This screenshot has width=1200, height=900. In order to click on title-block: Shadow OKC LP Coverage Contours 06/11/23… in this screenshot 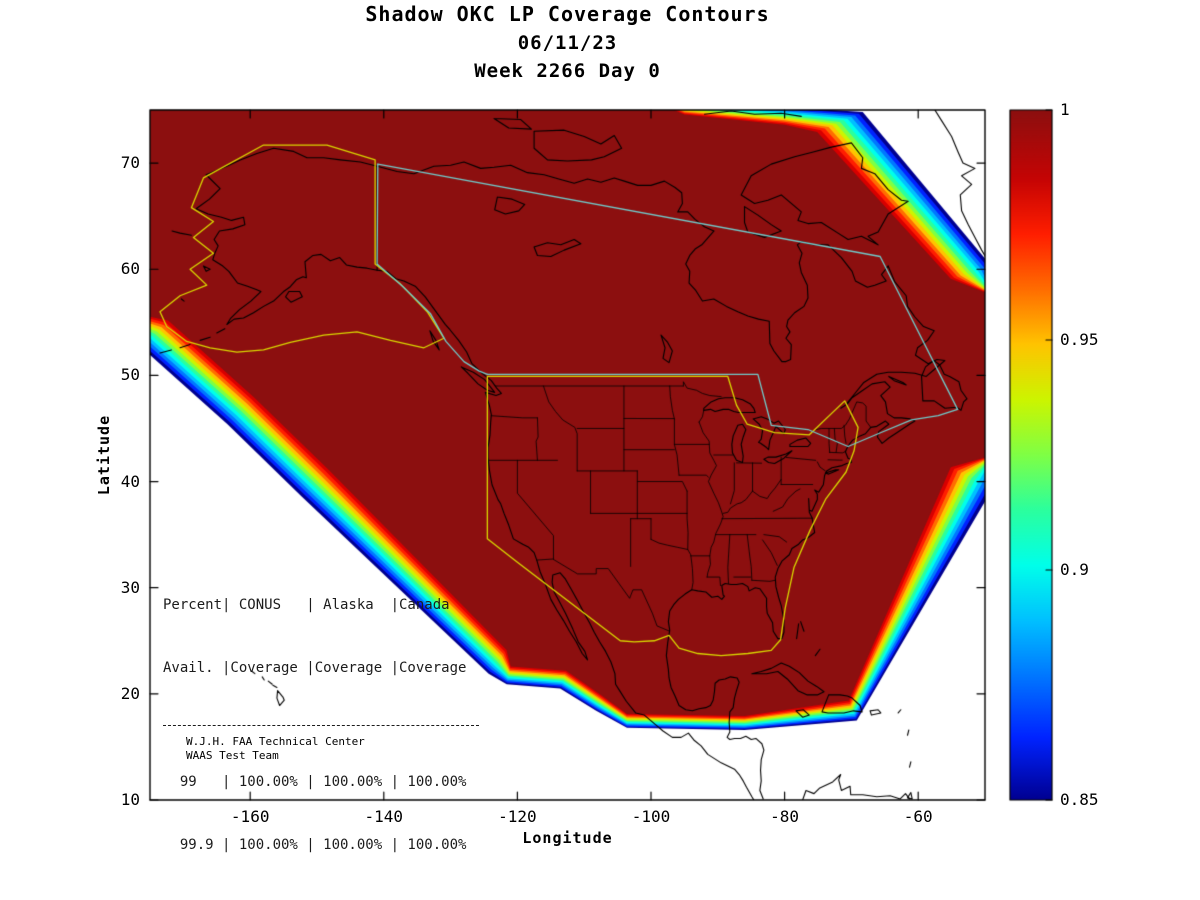, I will do `click(567, 42)`.